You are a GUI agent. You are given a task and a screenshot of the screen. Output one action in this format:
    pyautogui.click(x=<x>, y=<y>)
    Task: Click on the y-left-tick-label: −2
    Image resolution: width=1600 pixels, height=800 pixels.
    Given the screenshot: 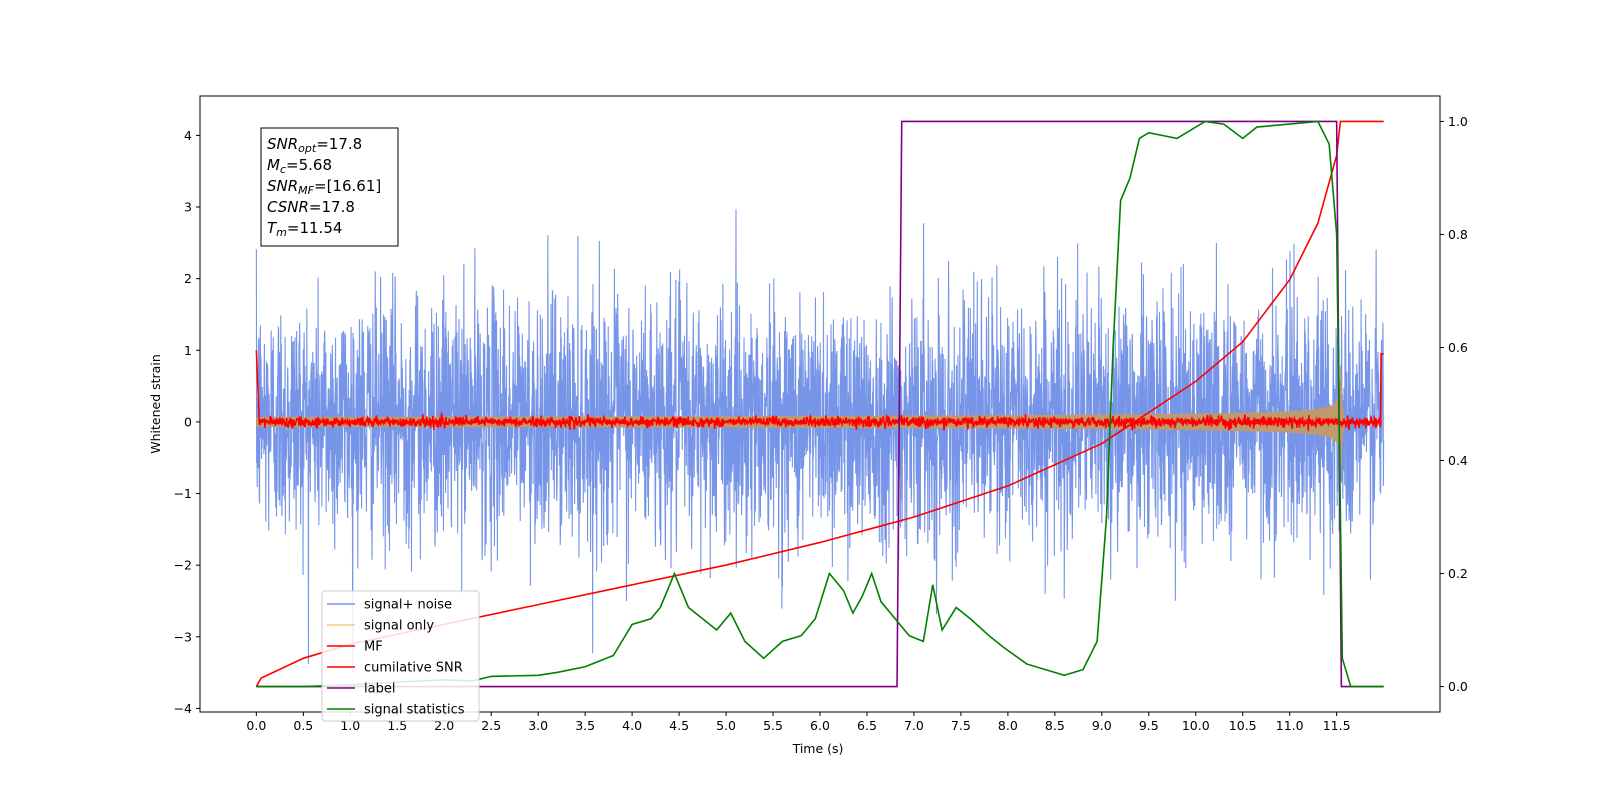 What is the action you would take?
    pyautogui.click(x=183, y=565)
    